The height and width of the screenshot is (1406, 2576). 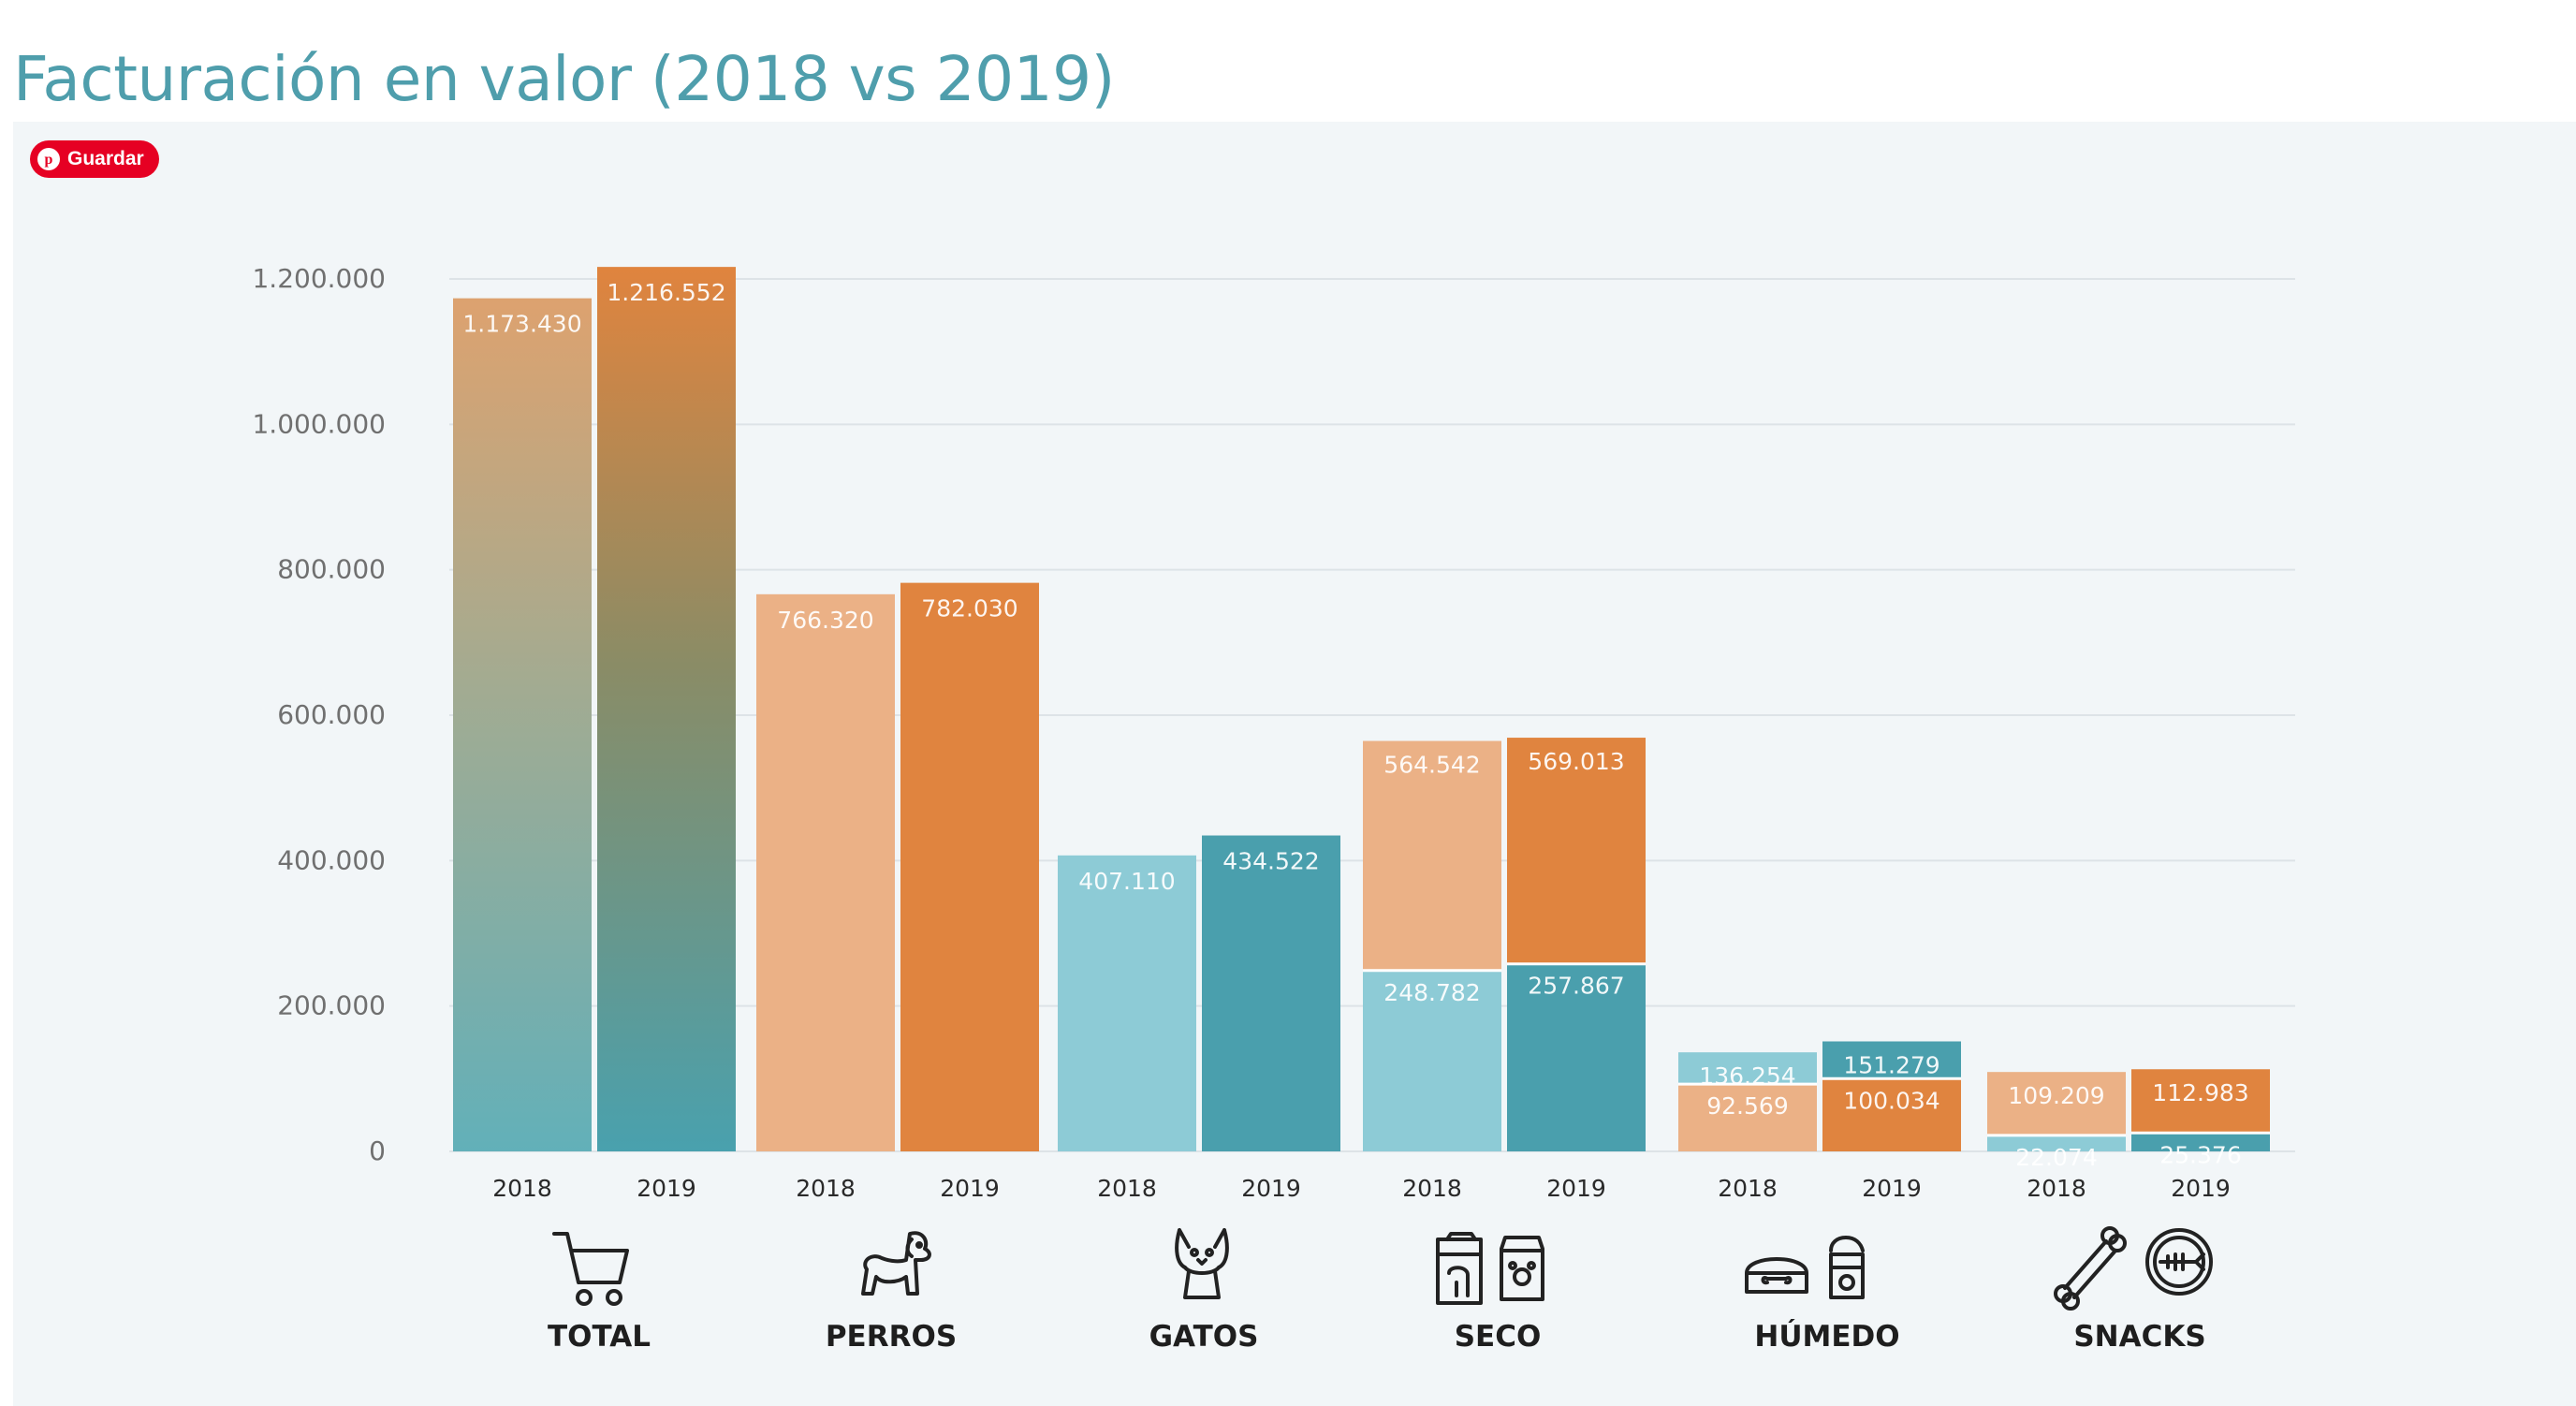 What do you see at coordinates (891, 1337) in the screenshot?
I see `category-label-perros: PERROS` at bounding box center [891, 1337].